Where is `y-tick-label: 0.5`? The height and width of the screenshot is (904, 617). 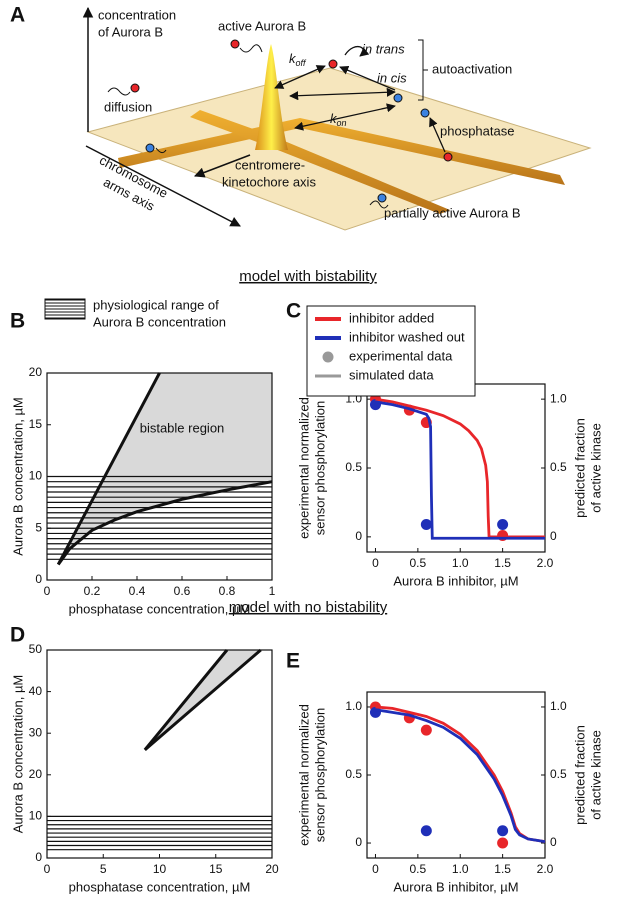 y-tick-label: 0.5 is located at coordinates (353, 467).